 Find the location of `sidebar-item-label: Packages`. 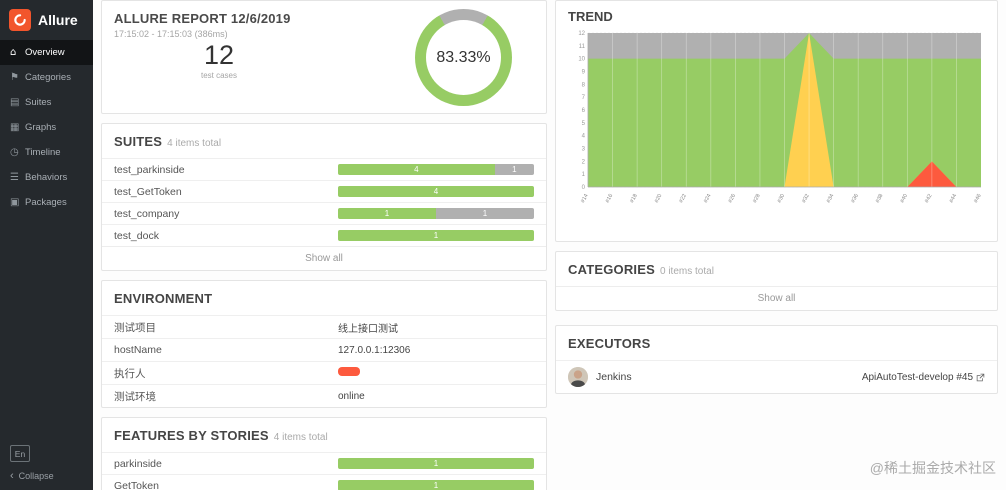

sidebar-item-label: Packages is located at coordinates (46, 202).